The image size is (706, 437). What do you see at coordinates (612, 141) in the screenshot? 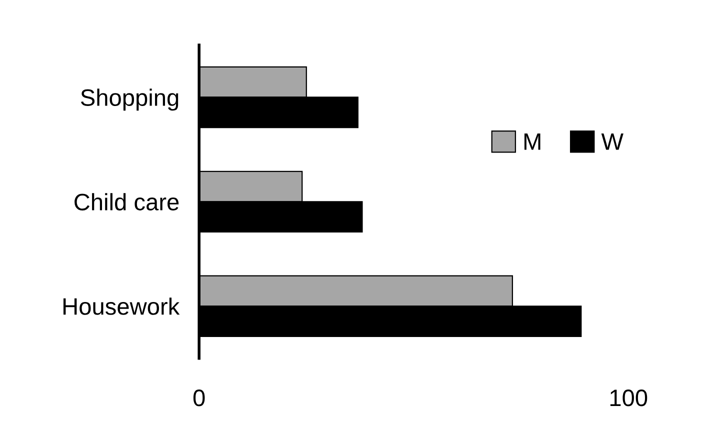
I see `legend-label: W` at bounding box center [612, 141].